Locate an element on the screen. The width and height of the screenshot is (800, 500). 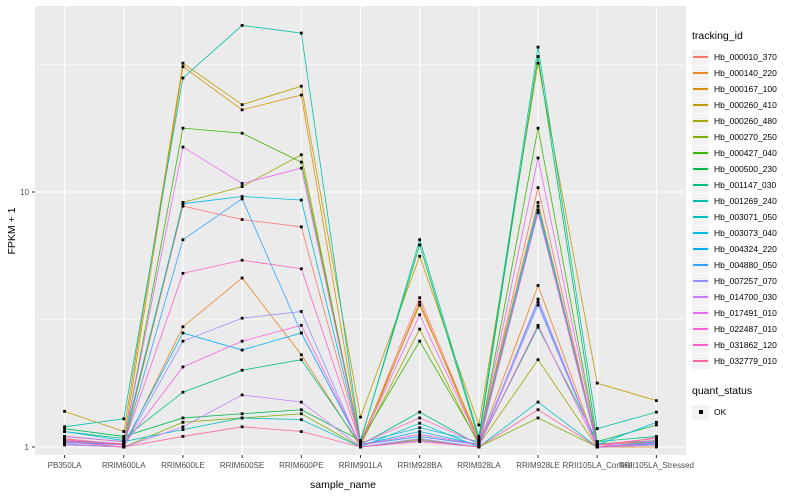
legend-entry-Hb_007257_070: Hb_007257_070 is located at coordinates (745, 281).